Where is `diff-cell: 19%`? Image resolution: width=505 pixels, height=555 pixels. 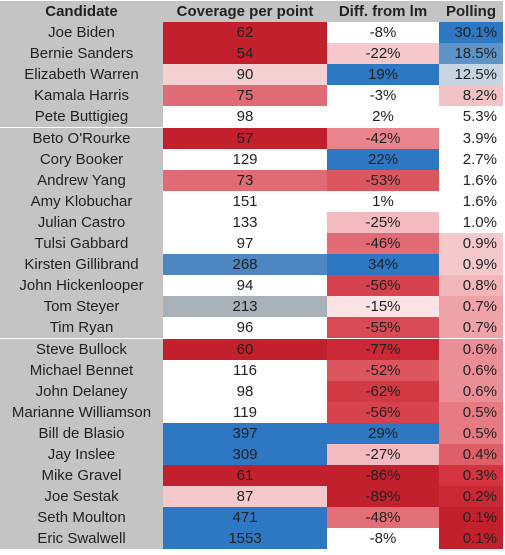
diff-cell: 19% is located at coordinates (383, 75).